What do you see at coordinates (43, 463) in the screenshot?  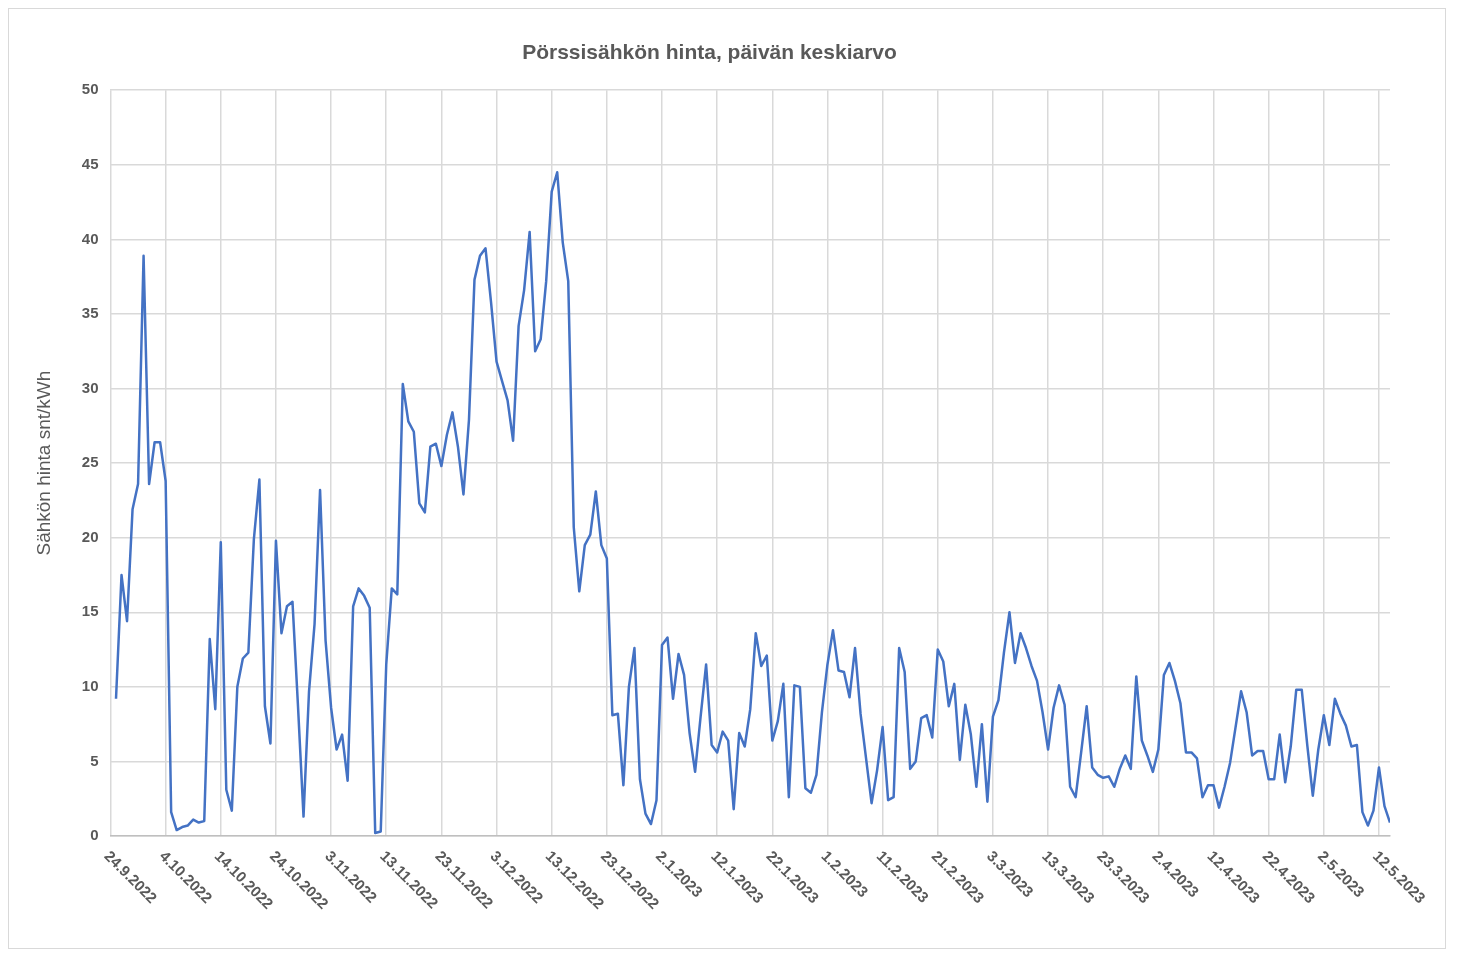 I see `y-axis-title: Sähkön hinta snt/kWh` at bounding box center [43, 463].